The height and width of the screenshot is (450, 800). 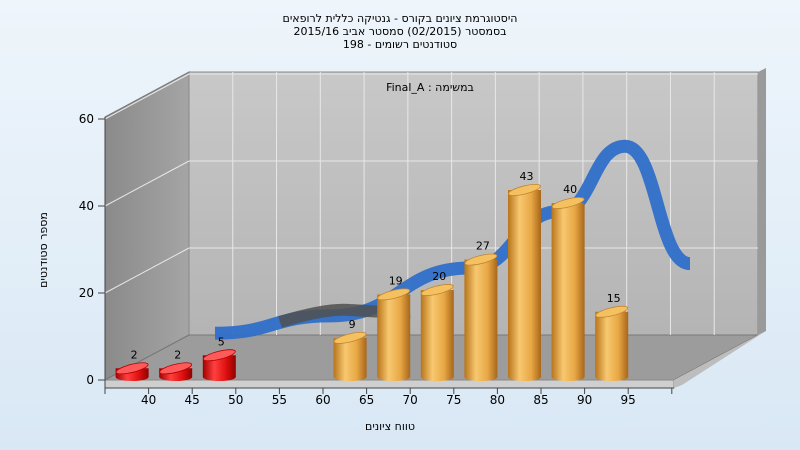 What do you see at coordinates (86, 206) in the screenshot?
I see `y-tick-label-40: 40` at bounding box center [86, 206].